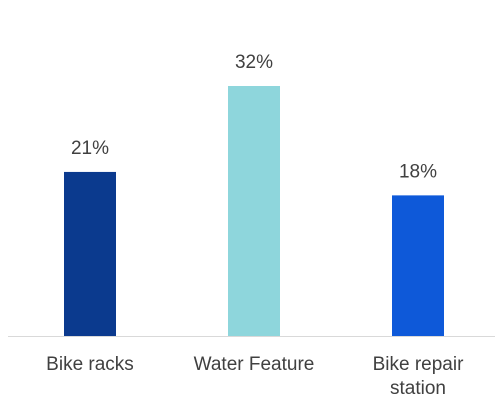 The width and height of the screenshot is (495, 407). Describe the element at coordinates (418, 376) in the screenshot. I see `x-tick-label: Bike repair station` at that location.